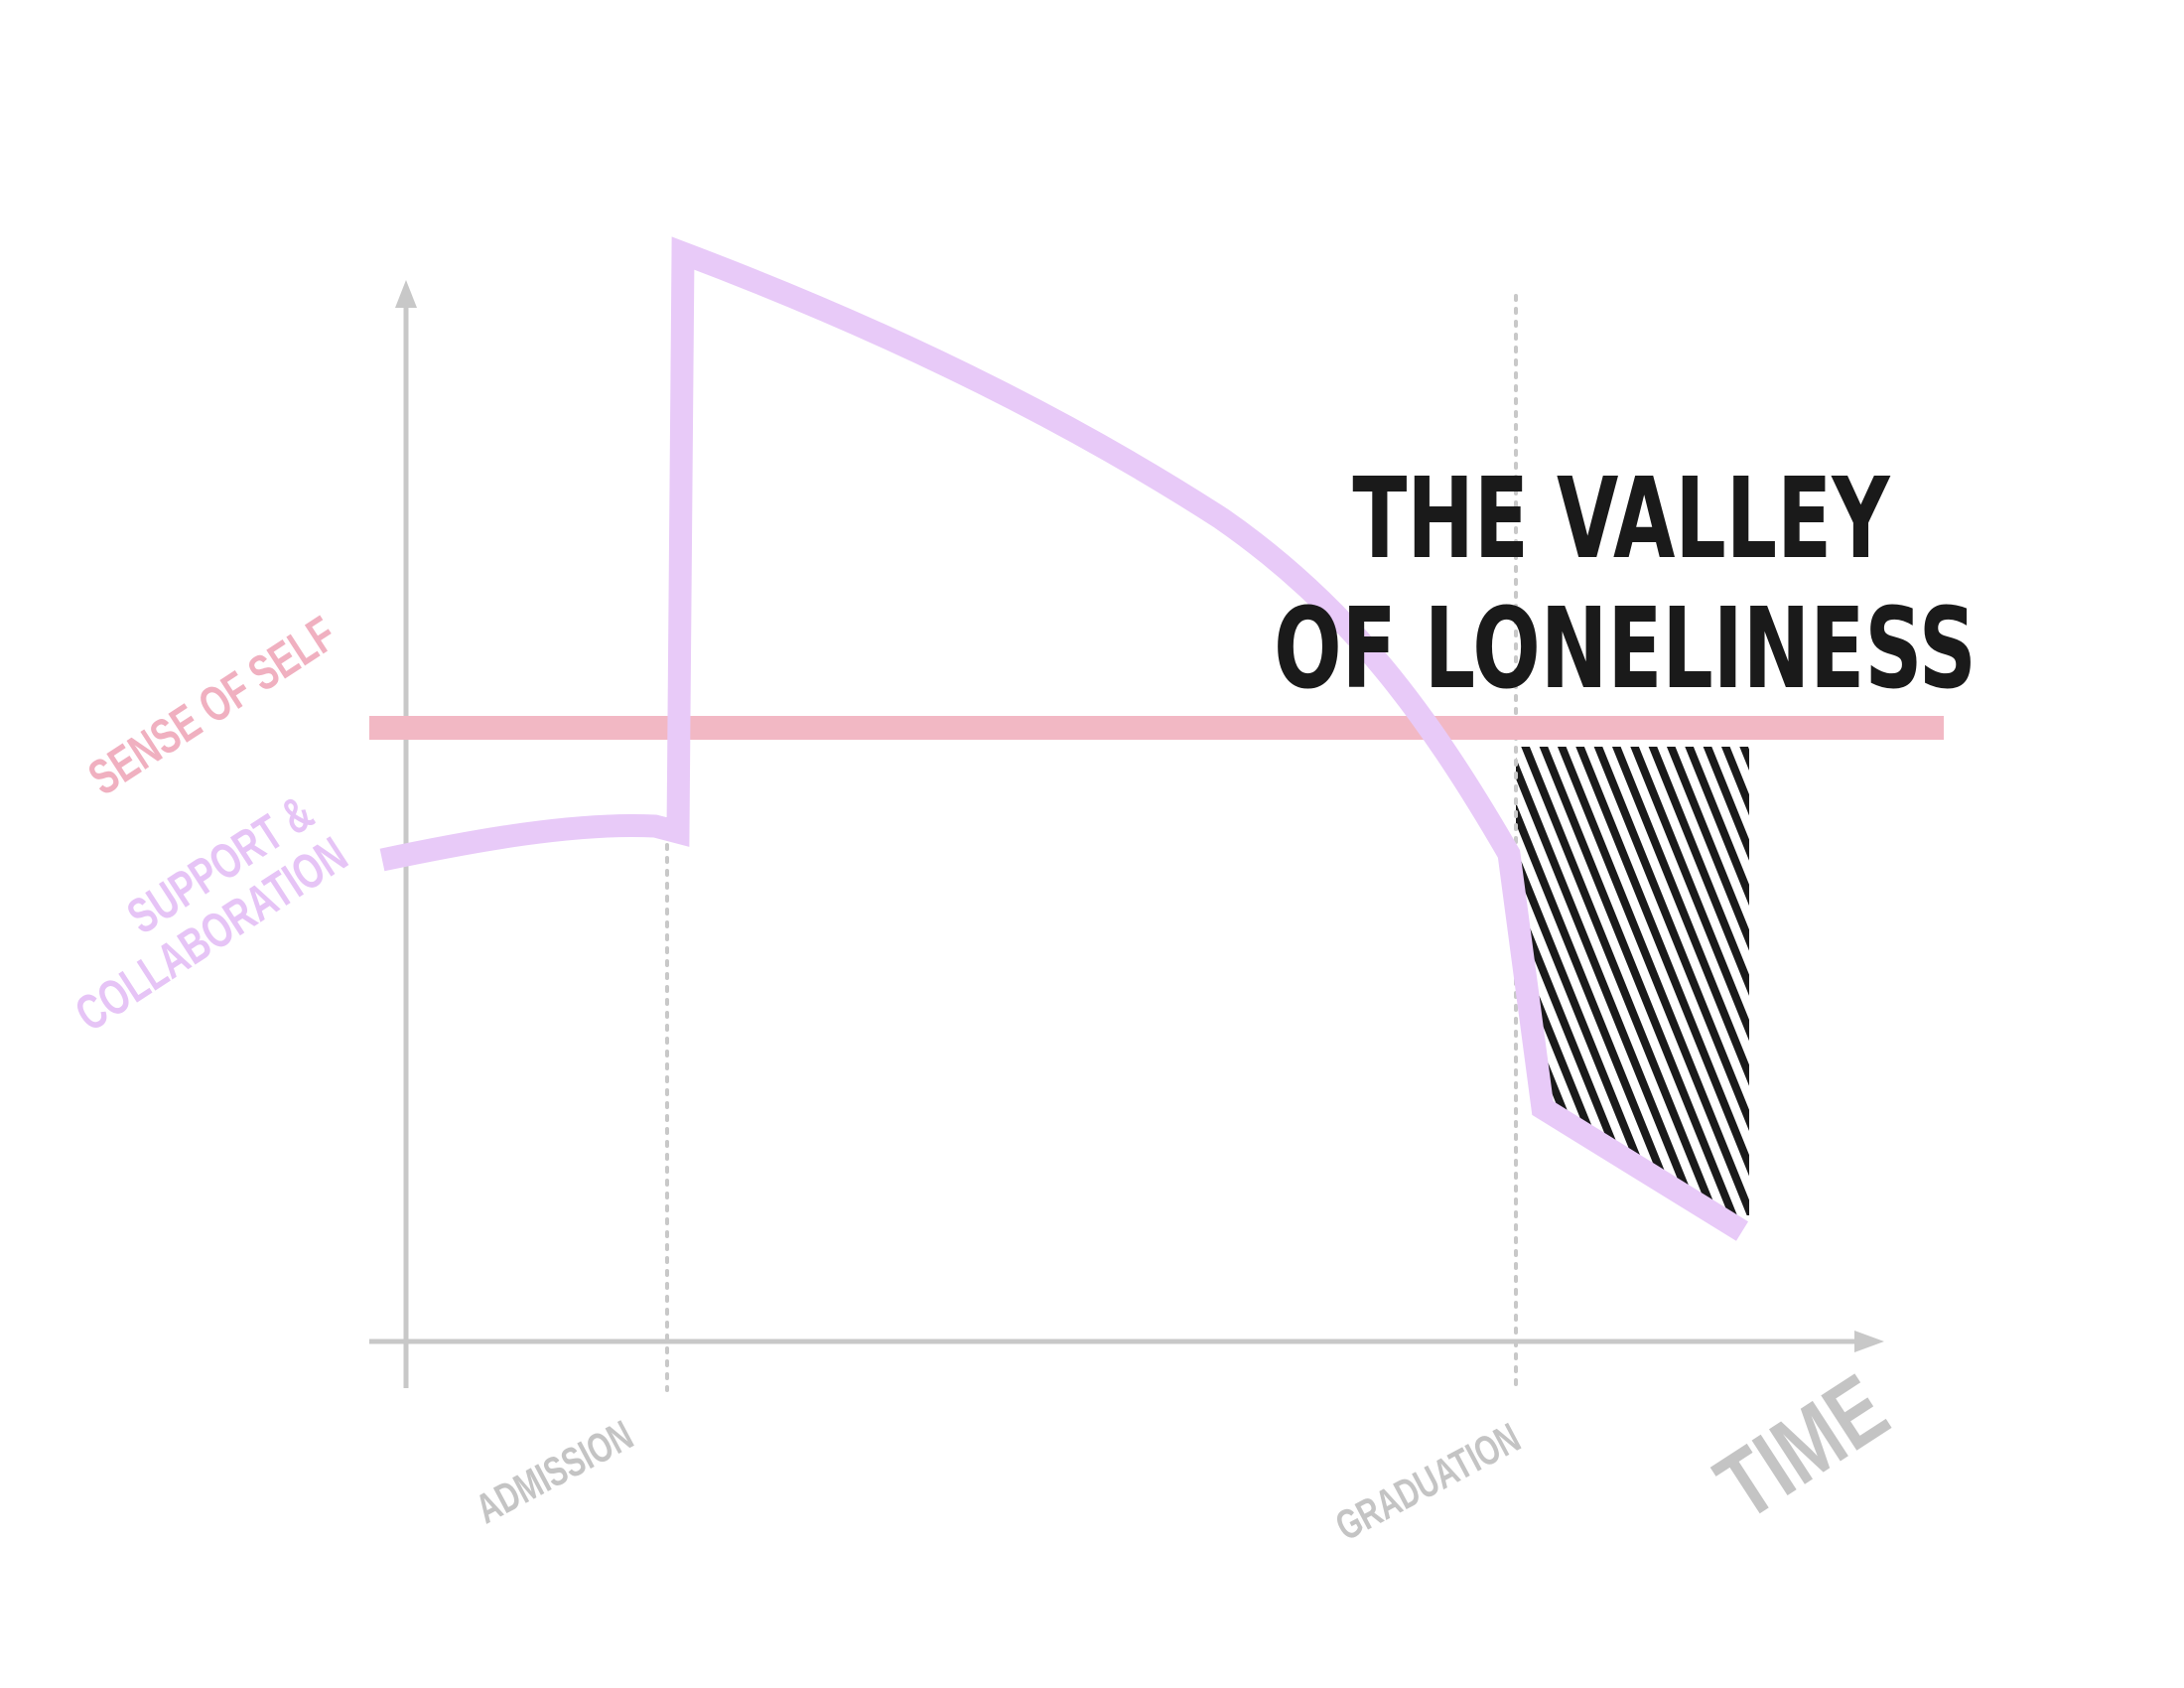 Image resolution: width=2184 pixels, height=1688 pixels. What do you see at coordinates (1428, 1482) in the screenshot?
I see `graduation-label: GRADUATION` at bounding box center [1428, 1482].